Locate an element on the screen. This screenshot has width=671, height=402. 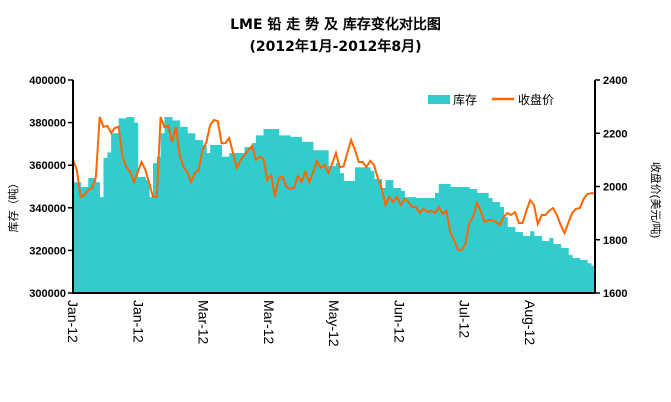
x-tick-label: Jul-12 is located at coordinates (465, 319).